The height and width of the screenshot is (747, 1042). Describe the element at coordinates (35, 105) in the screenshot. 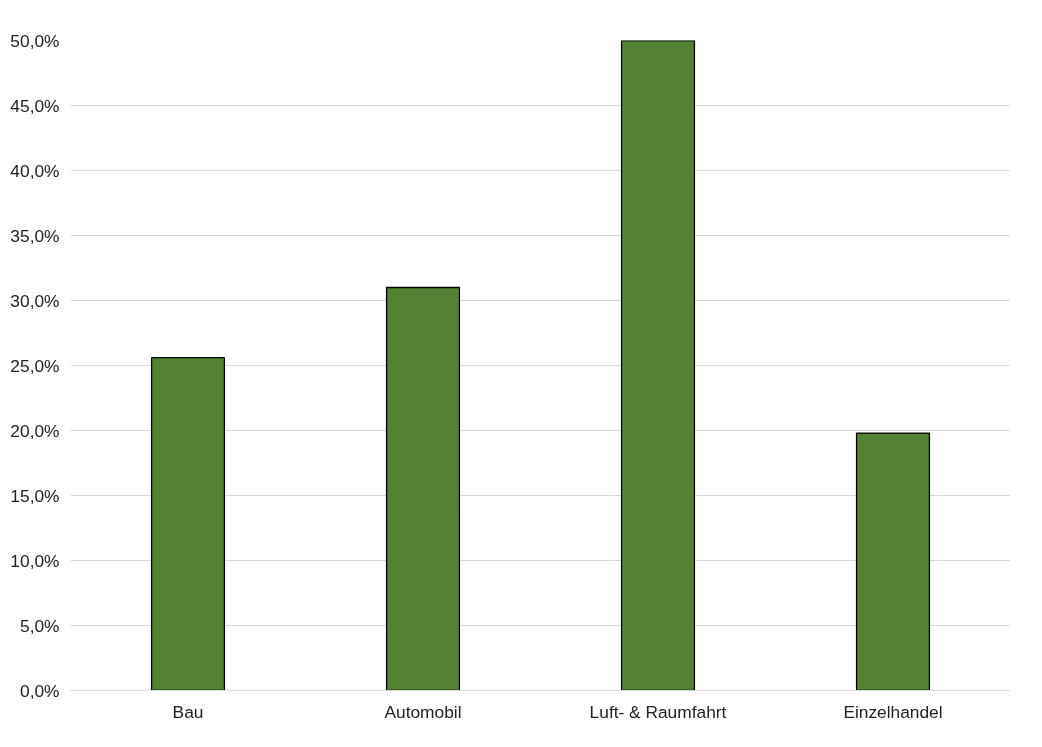

I see `y-tick-label: 45,0%` at that location.